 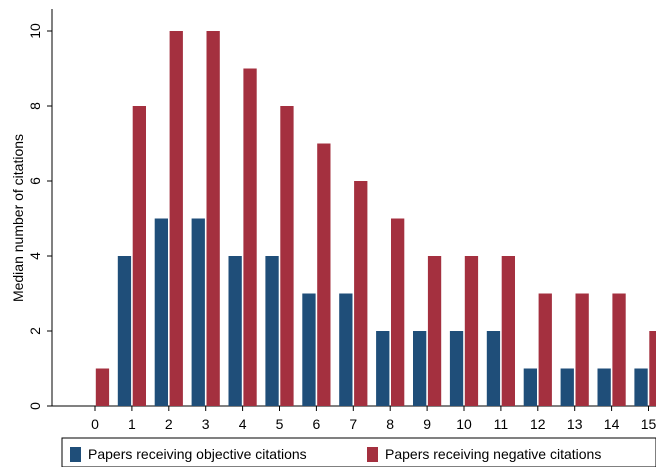 What do you see at coordinates (206, 424) in the screenshot?
I see `x-tick-label: 3` at bounding box center [206, 424].